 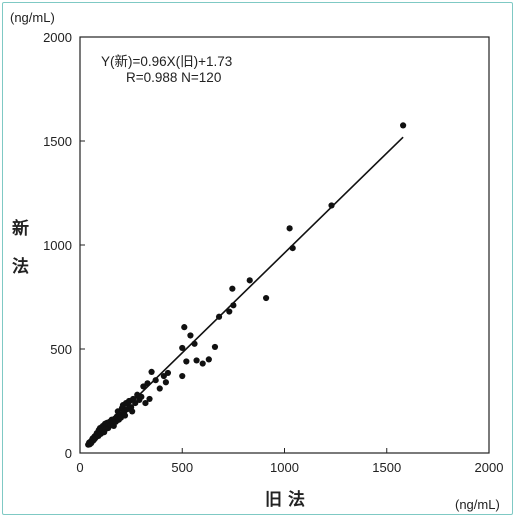 What do you see at coordinates (79, 467) in the screenshot?
I see `x-tick-label: 0` at bounding box center [79, 467].